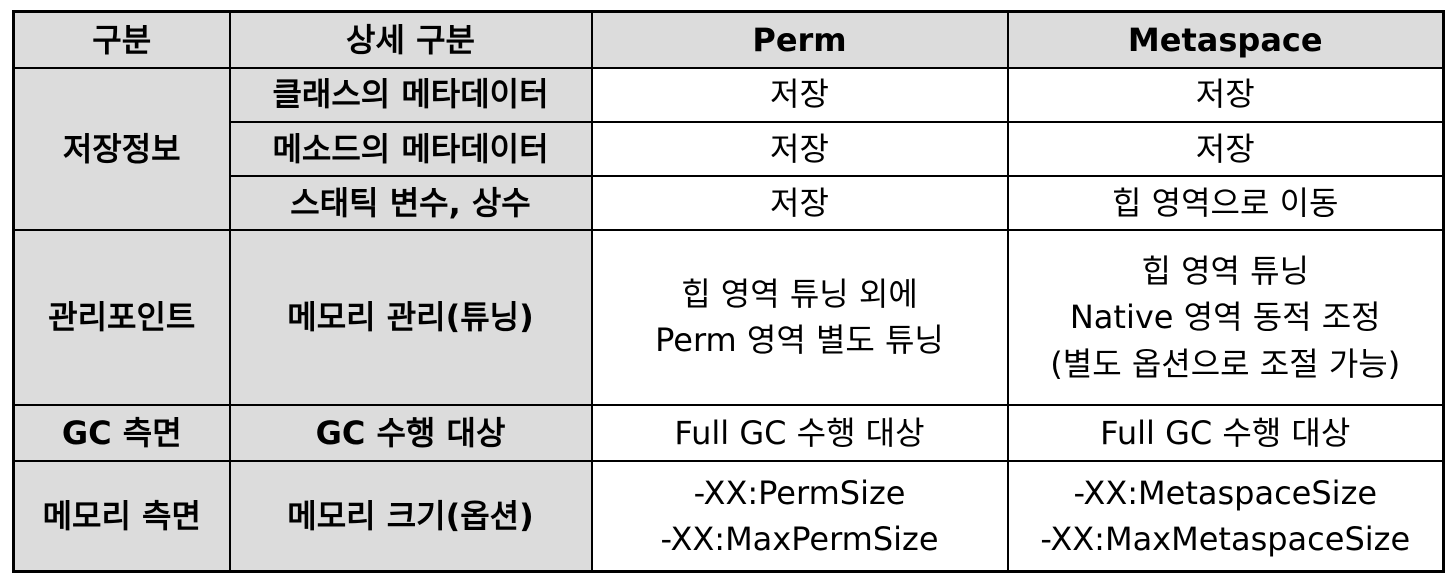 The image size is (1452, 580). Describe the element at coordinates (410, 94) in the screenshot. I see `row-label-class-meta: 클래스의 메타데이터` at that location.